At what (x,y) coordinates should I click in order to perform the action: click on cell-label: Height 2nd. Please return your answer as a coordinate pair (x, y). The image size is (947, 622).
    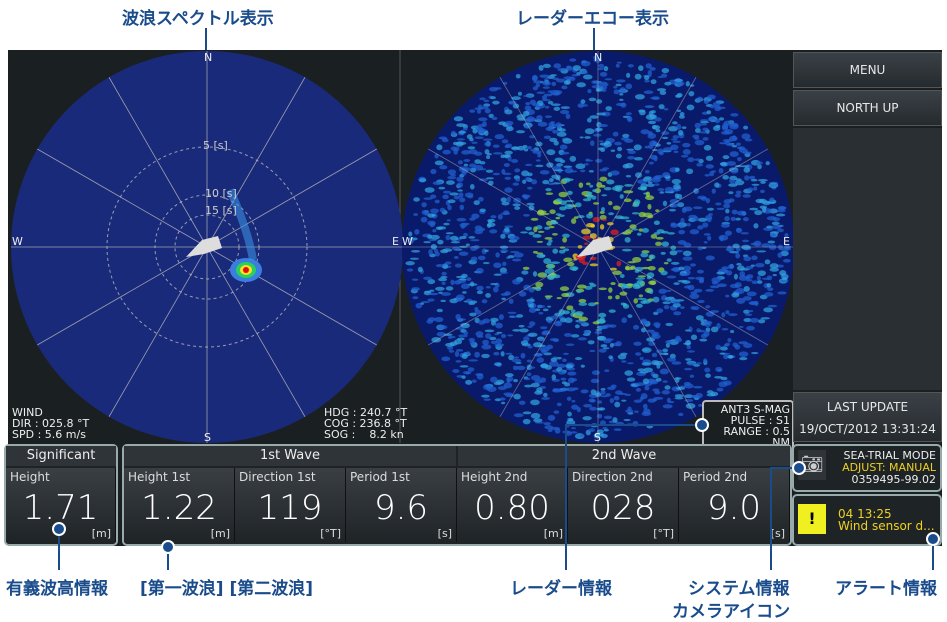
    Looking at the image, I should click on (494, 477).